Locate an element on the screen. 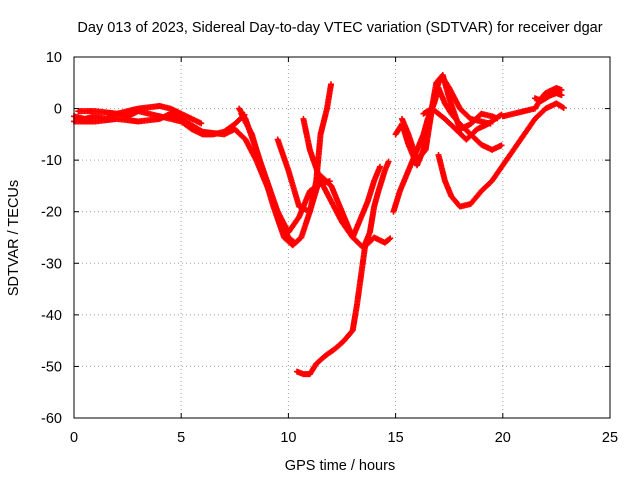 The width and height of the screenshot is (640, 480). y-tick-label: -60 is located at coordinates (51, 419).